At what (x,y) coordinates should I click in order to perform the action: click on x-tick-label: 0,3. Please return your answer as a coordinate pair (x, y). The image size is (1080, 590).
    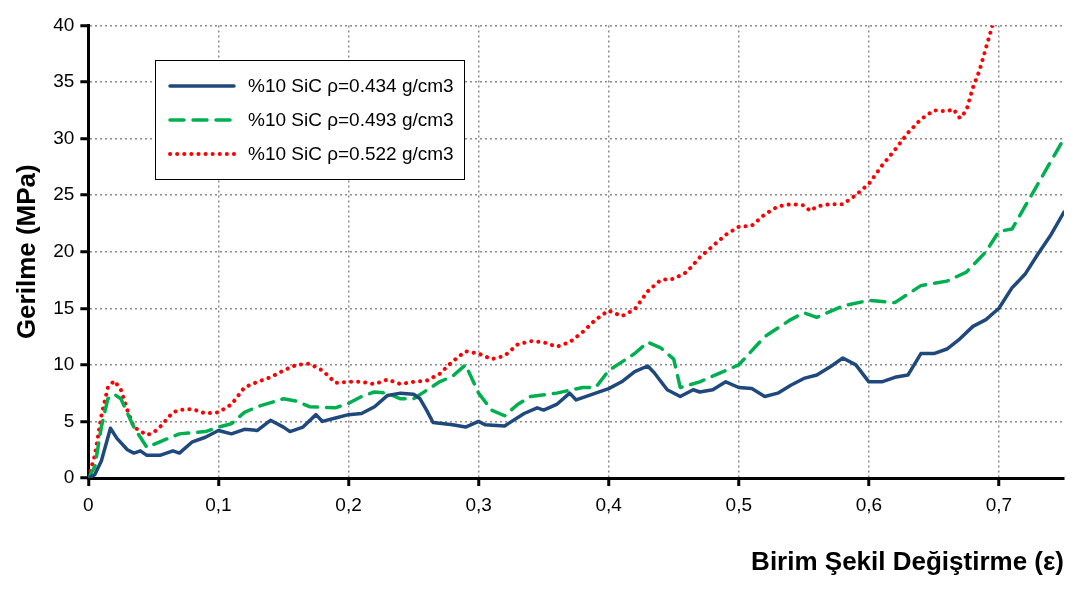
    Looking at the image, I should click on (478, 504).